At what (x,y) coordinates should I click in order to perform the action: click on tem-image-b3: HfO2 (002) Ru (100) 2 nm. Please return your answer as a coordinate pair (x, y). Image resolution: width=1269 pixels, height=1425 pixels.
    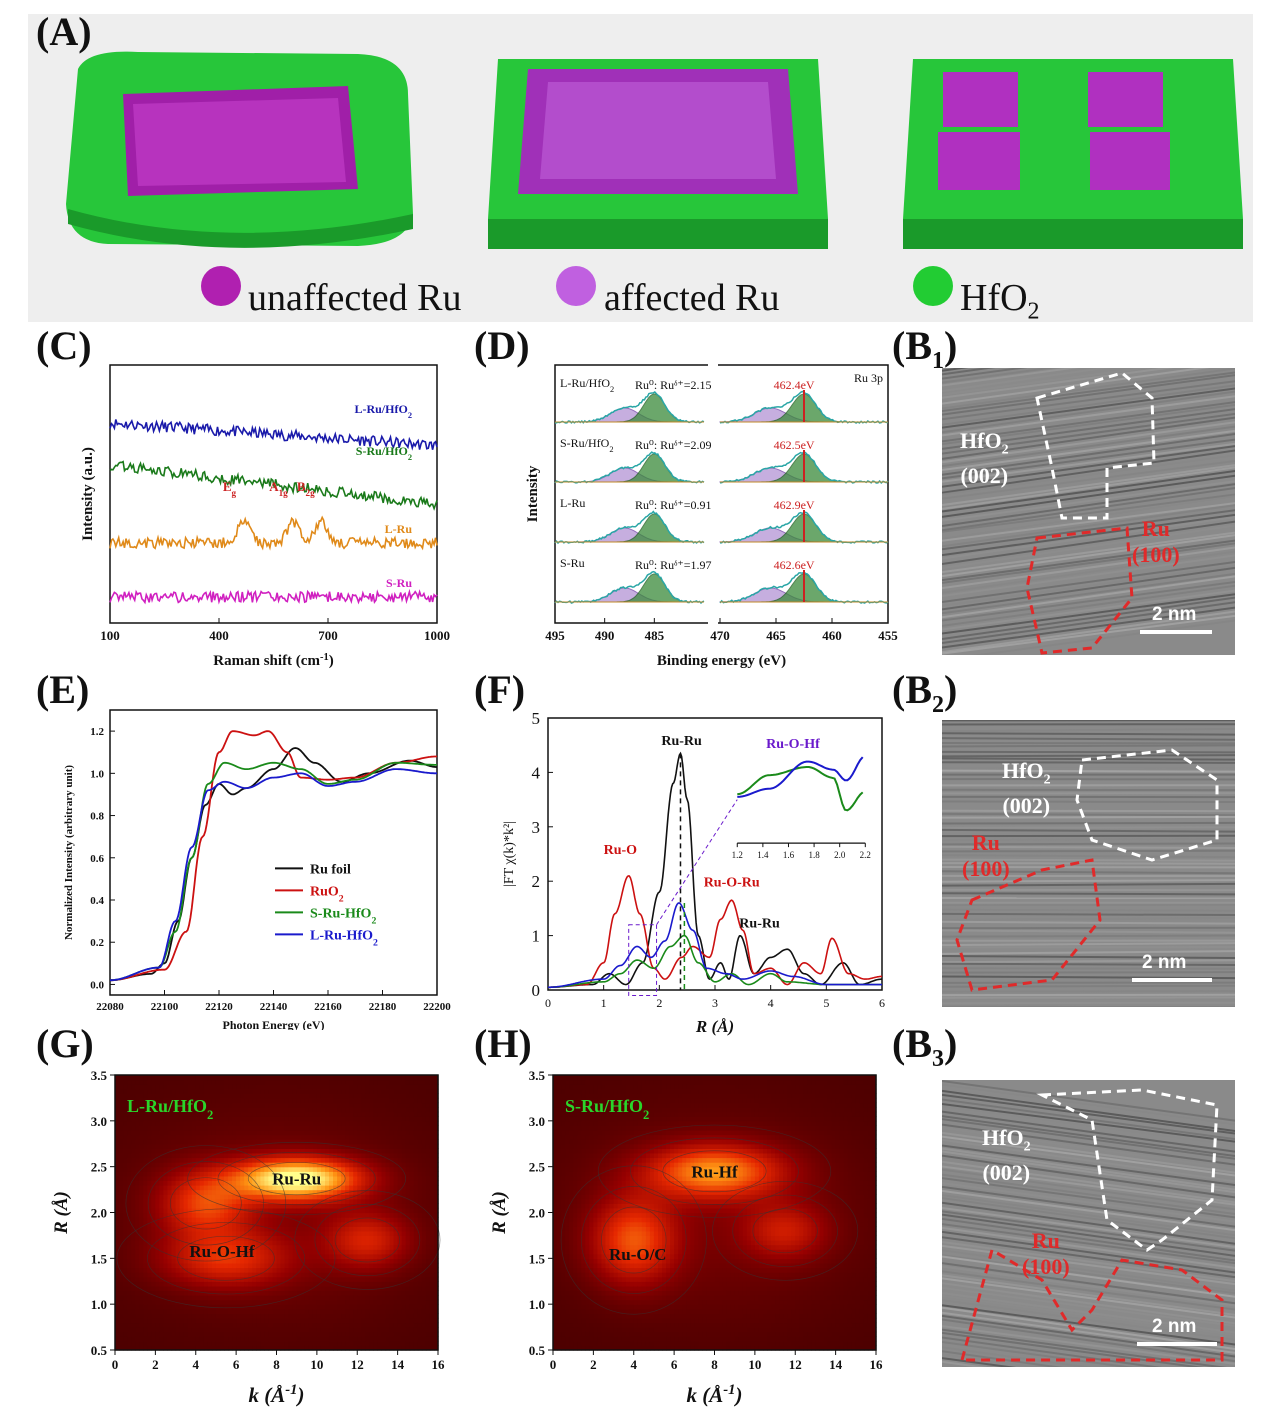
    Looking at the image, I should click on (1088, 1223).